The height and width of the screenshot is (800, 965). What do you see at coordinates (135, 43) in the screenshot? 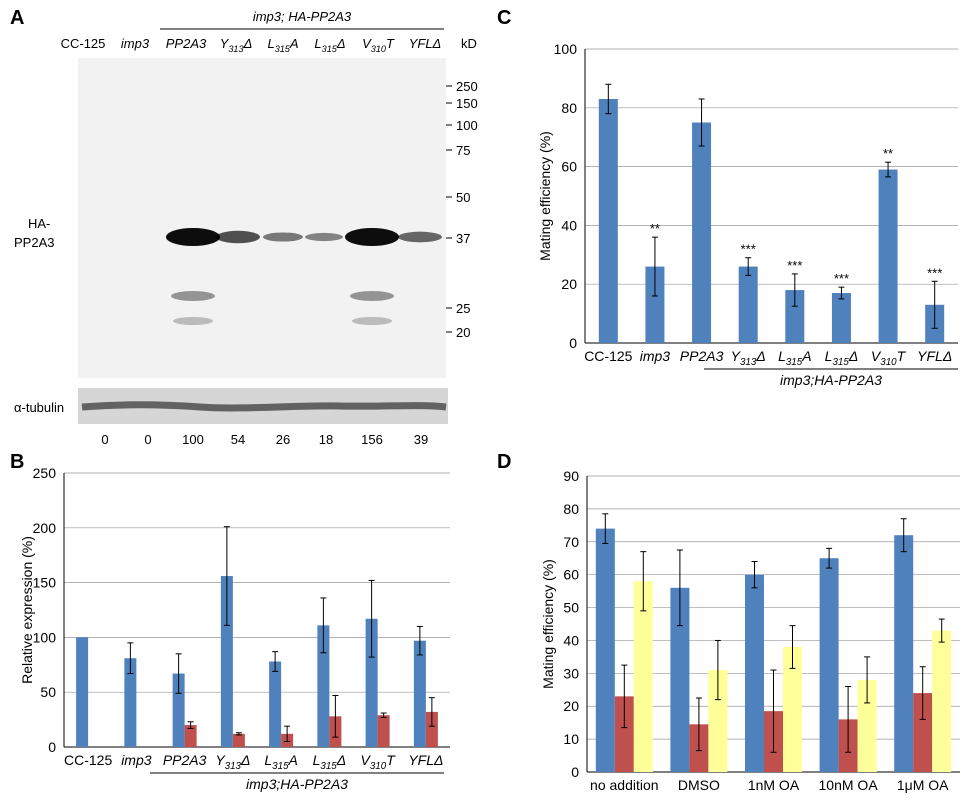
I see `blot-lane-label-1: imp3` at bounding box center [135, 43].